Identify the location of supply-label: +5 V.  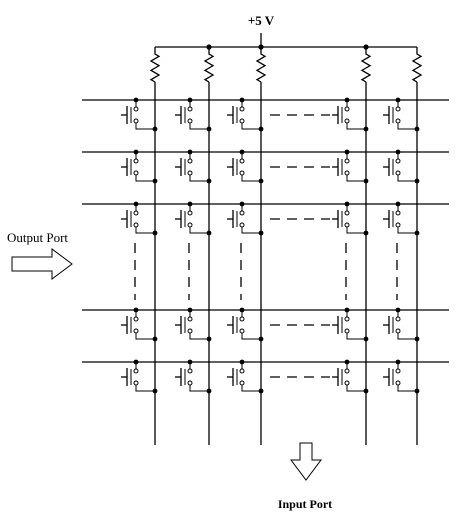
(261, 20).